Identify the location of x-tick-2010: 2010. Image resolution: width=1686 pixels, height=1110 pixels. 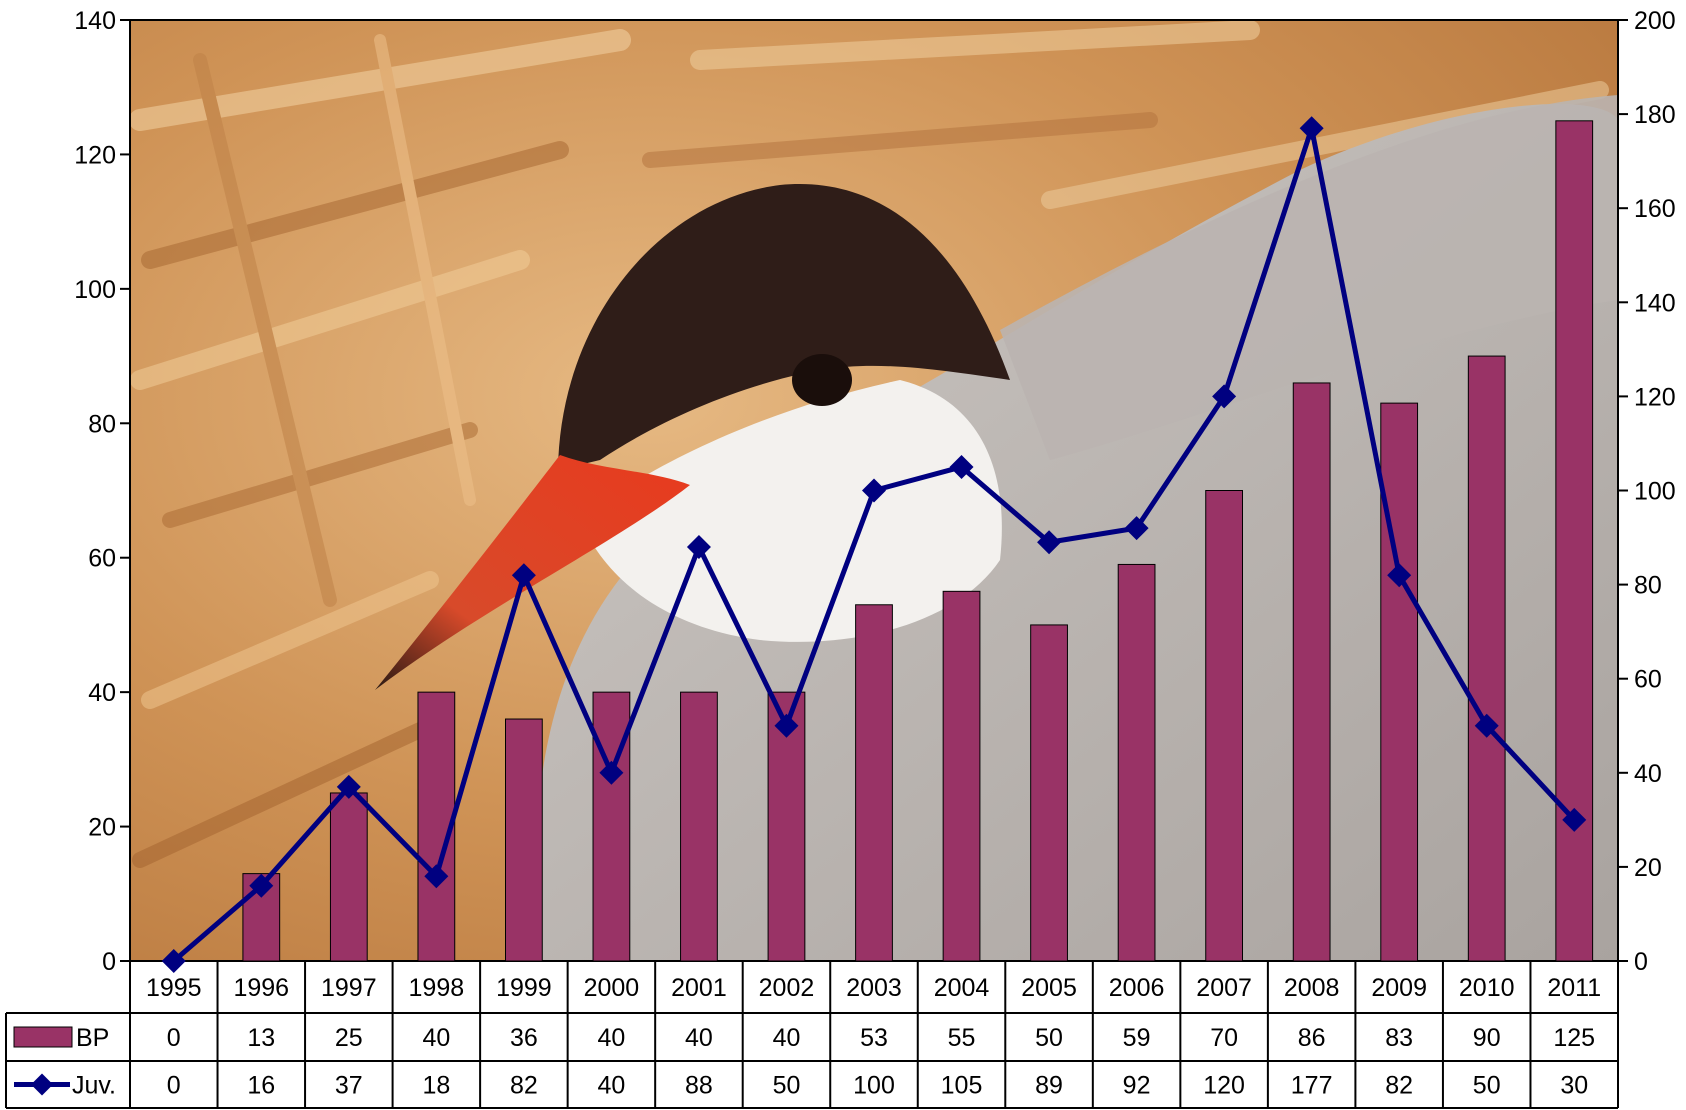
(1487, 988).